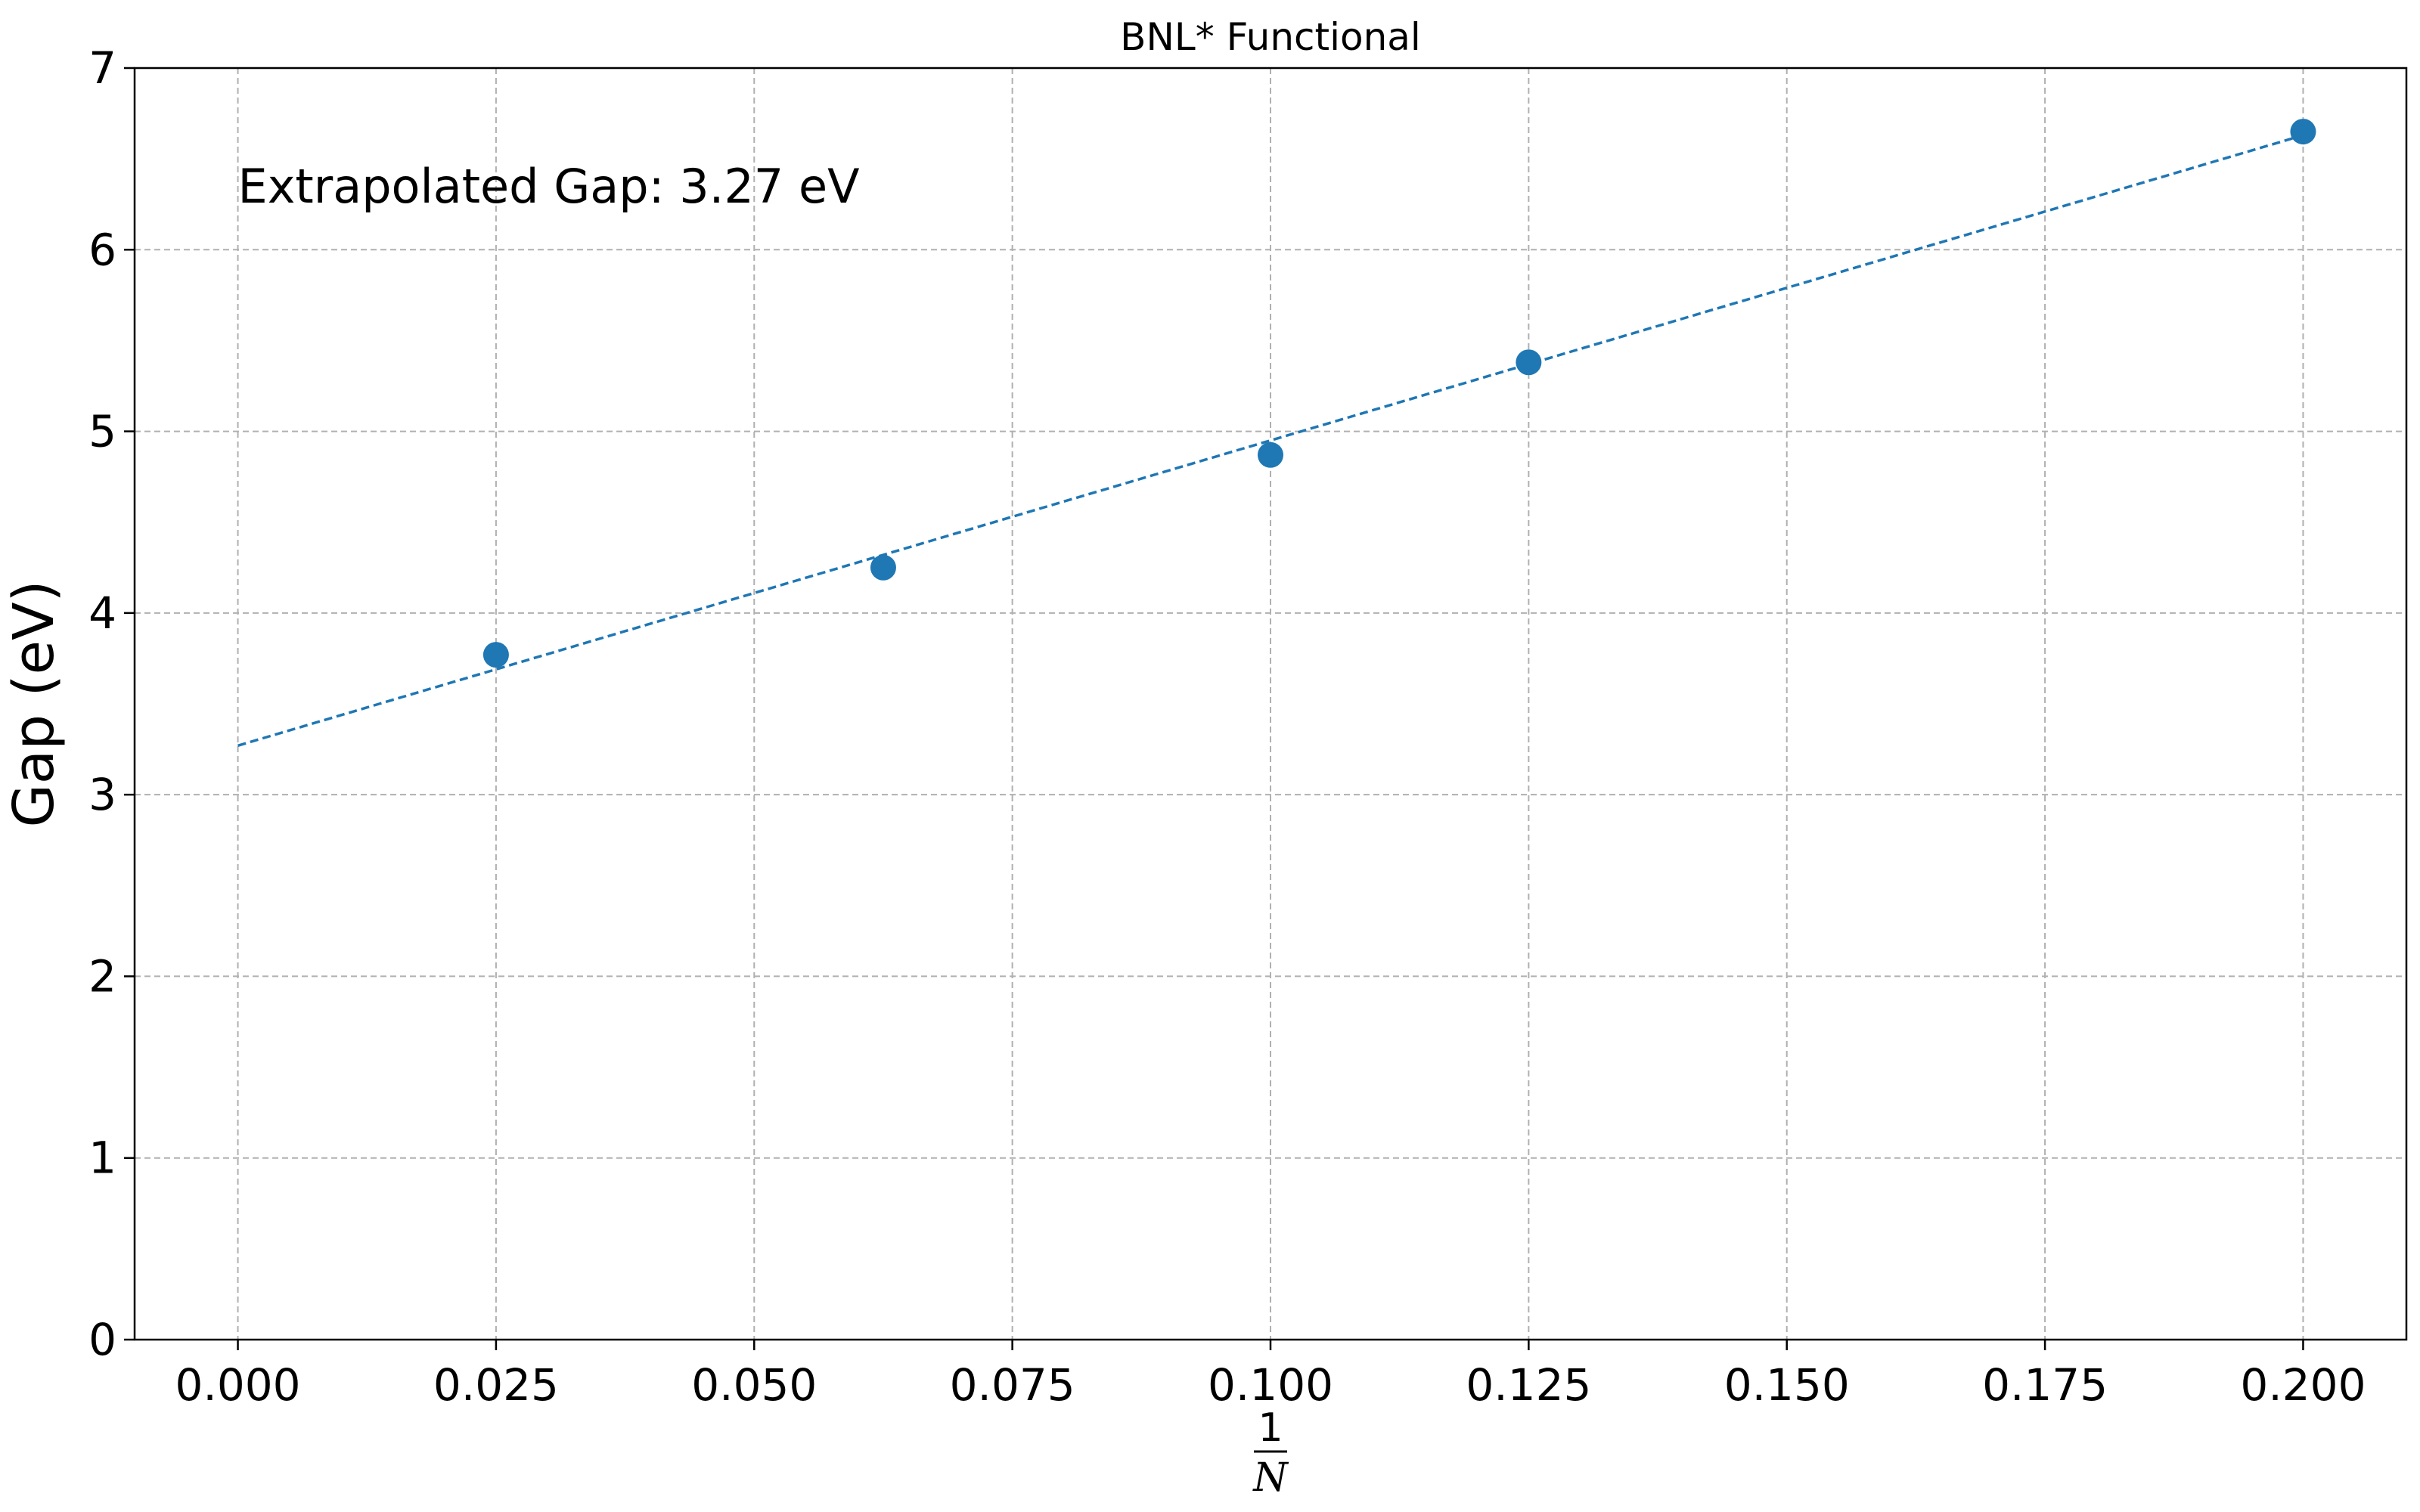 This screenshot has width=2420, height=1512. Describe the element at coordinates (102, 794) in the screenshot. I see `y-tick-label: 3` at that location.